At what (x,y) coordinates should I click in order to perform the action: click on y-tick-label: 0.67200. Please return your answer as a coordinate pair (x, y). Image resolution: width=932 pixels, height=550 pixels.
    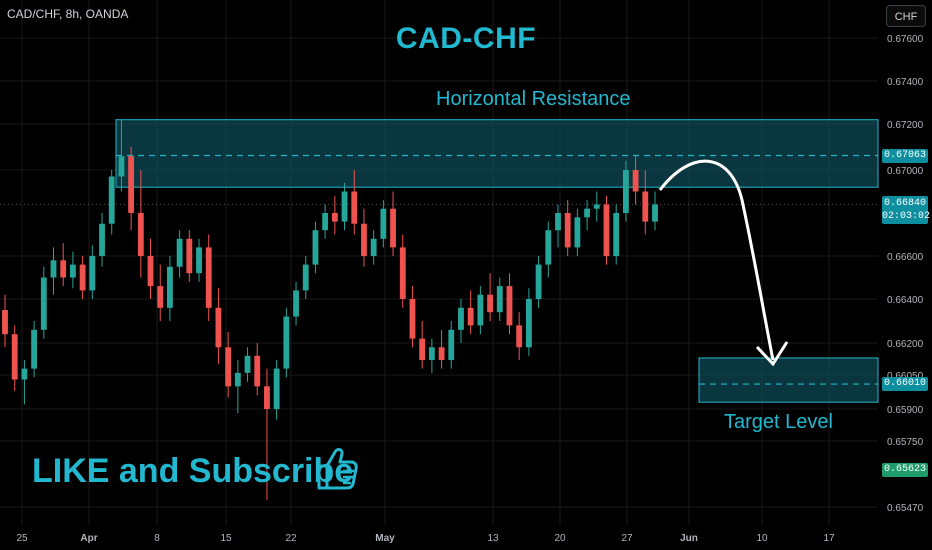
    Looking at the image, I should click on (905, 125).